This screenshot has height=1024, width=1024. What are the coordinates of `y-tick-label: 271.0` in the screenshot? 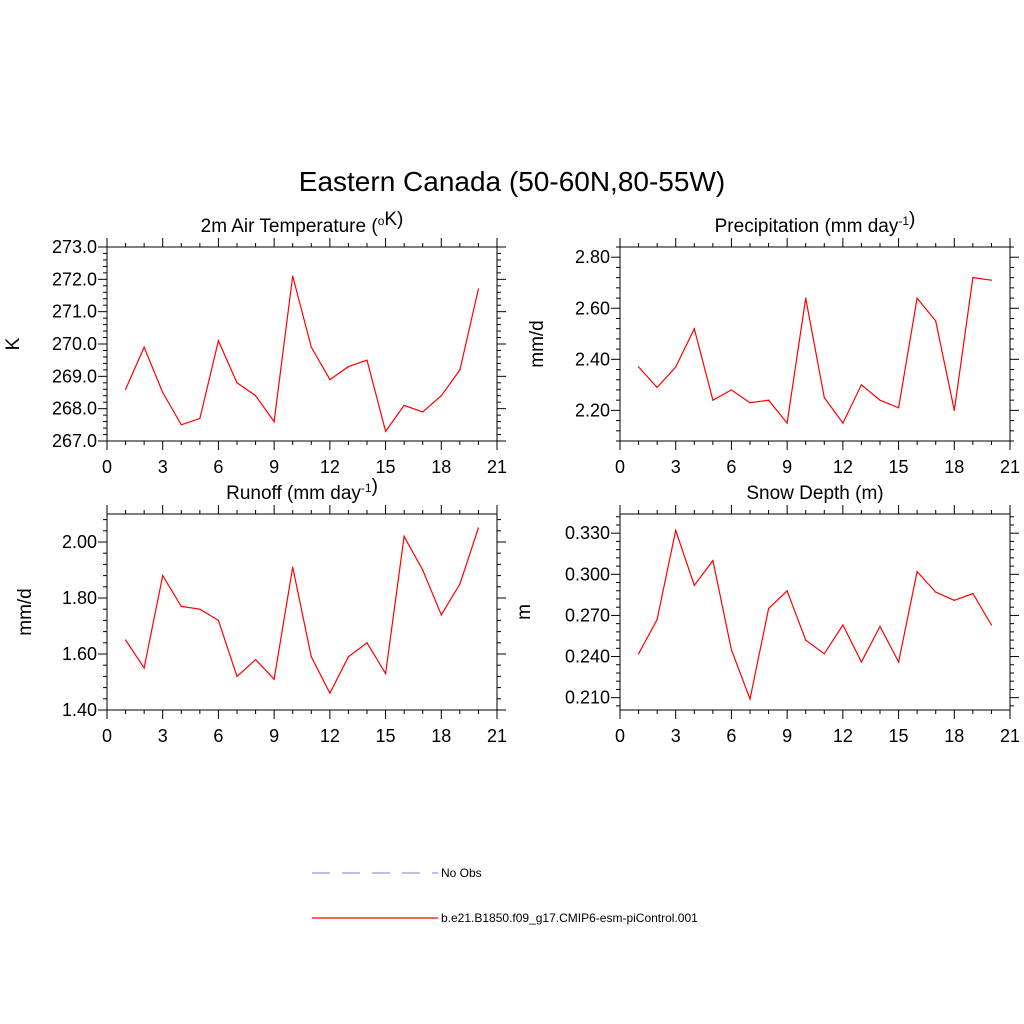 It's located at (74, 312).